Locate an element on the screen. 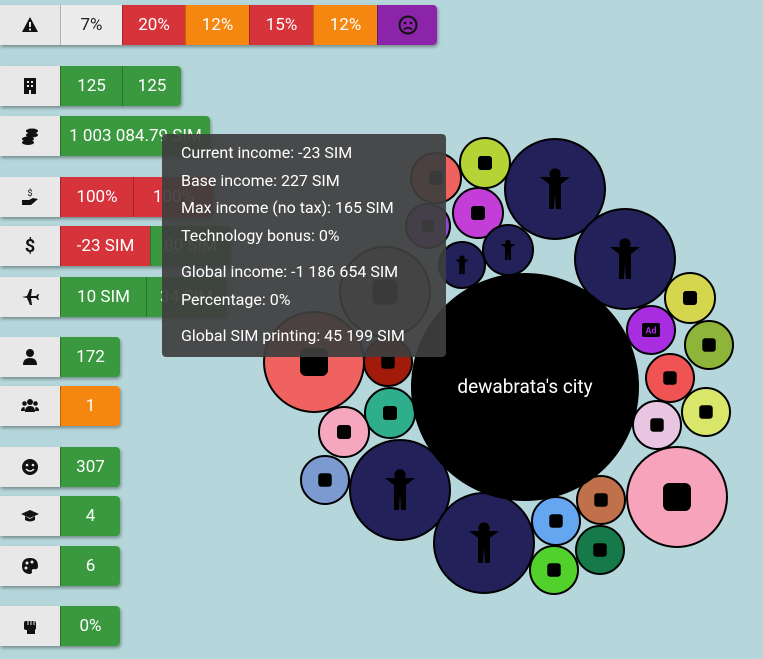  stat-value: -23 SIM is located at coordinates (105, 246).